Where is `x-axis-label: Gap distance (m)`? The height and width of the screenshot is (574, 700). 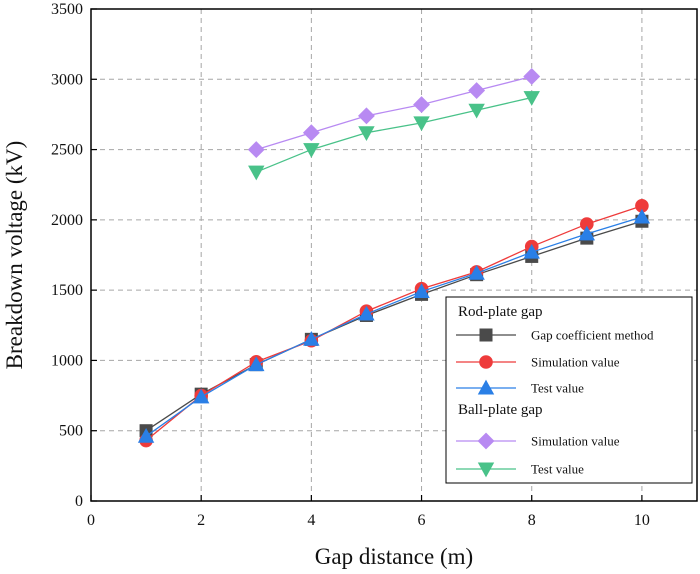 x-axis-label: Gap distance (m) is located at coordinates (394, 556).